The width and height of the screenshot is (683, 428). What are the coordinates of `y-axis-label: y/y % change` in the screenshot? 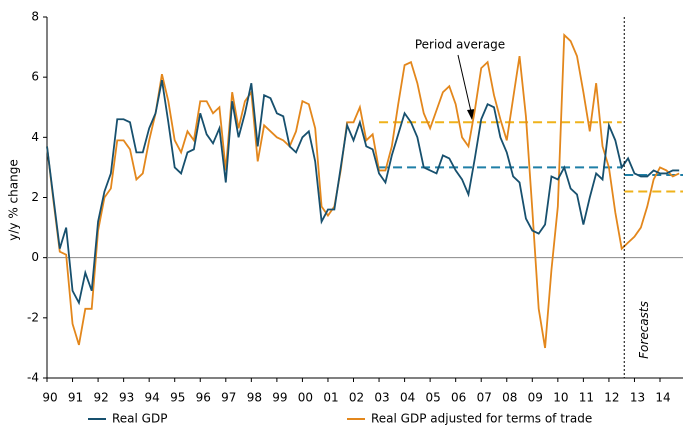 It's located at (14, 199).